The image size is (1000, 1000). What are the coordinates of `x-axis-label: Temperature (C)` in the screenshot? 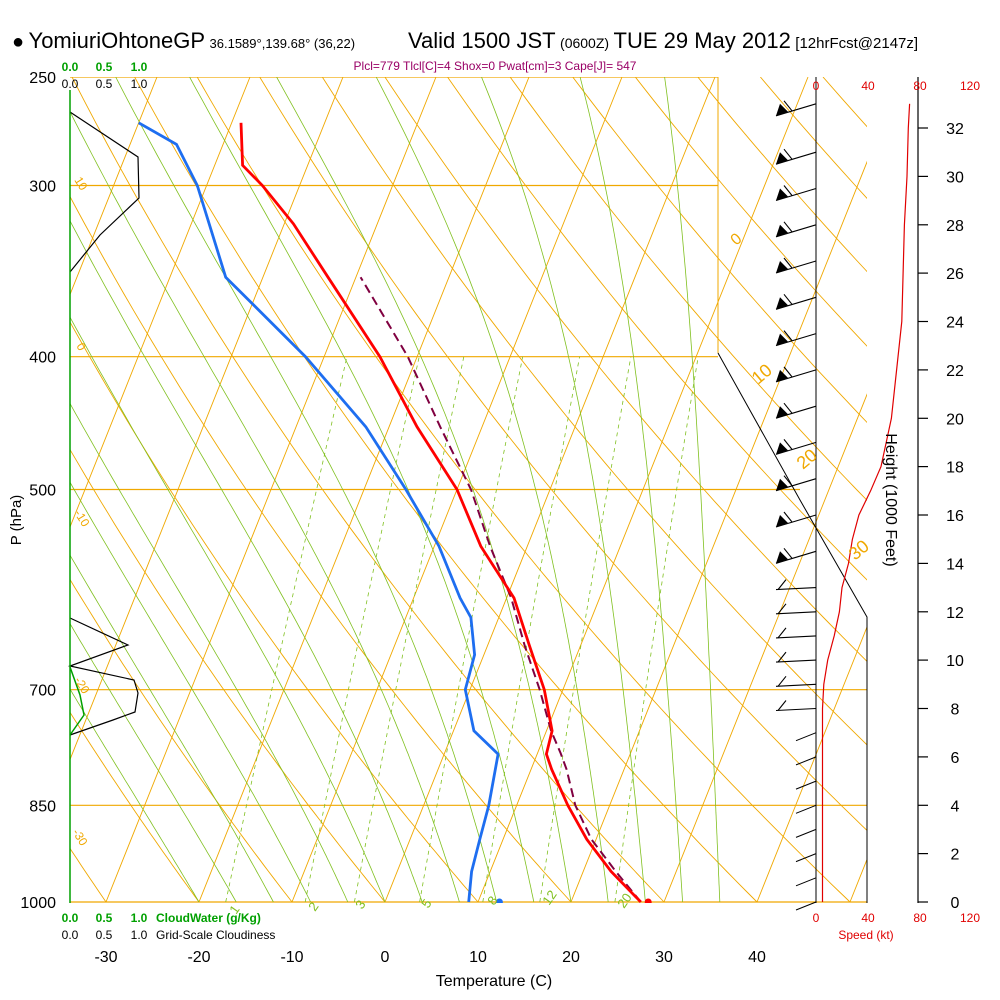 It's located at (494, 981).